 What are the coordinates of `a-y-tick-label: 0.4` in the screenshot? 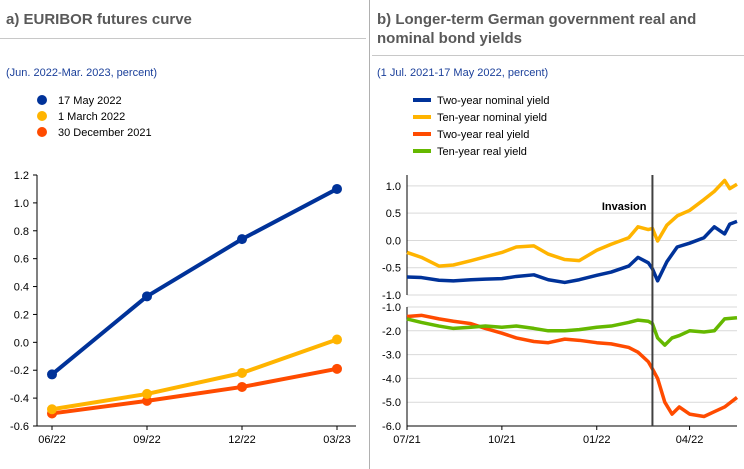 It's located at (21, 288).